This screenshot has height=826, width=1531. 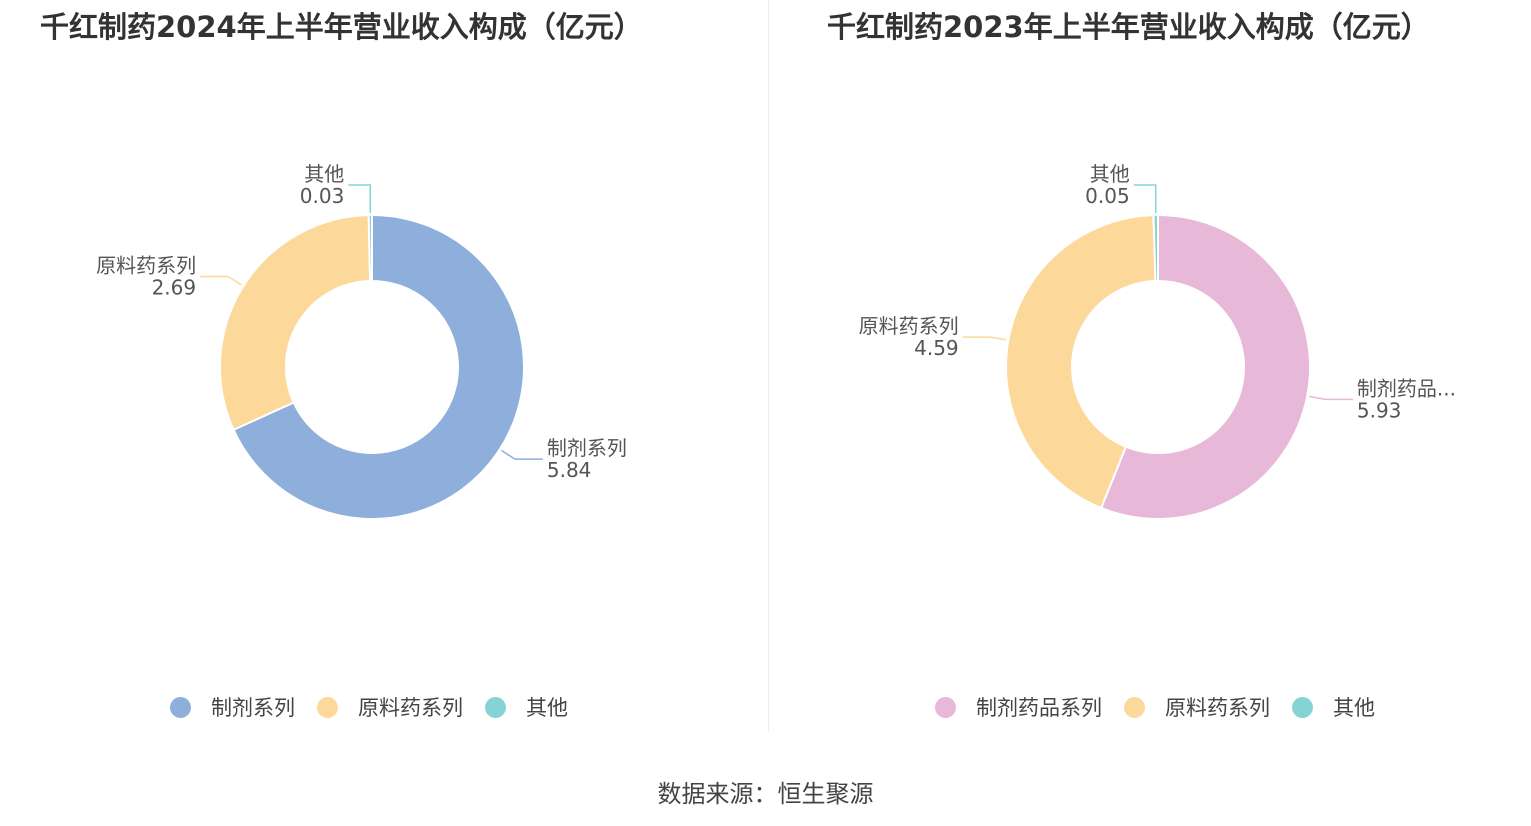 I want to click on slice-label: 制剂系列, so click(x=587, y=448).